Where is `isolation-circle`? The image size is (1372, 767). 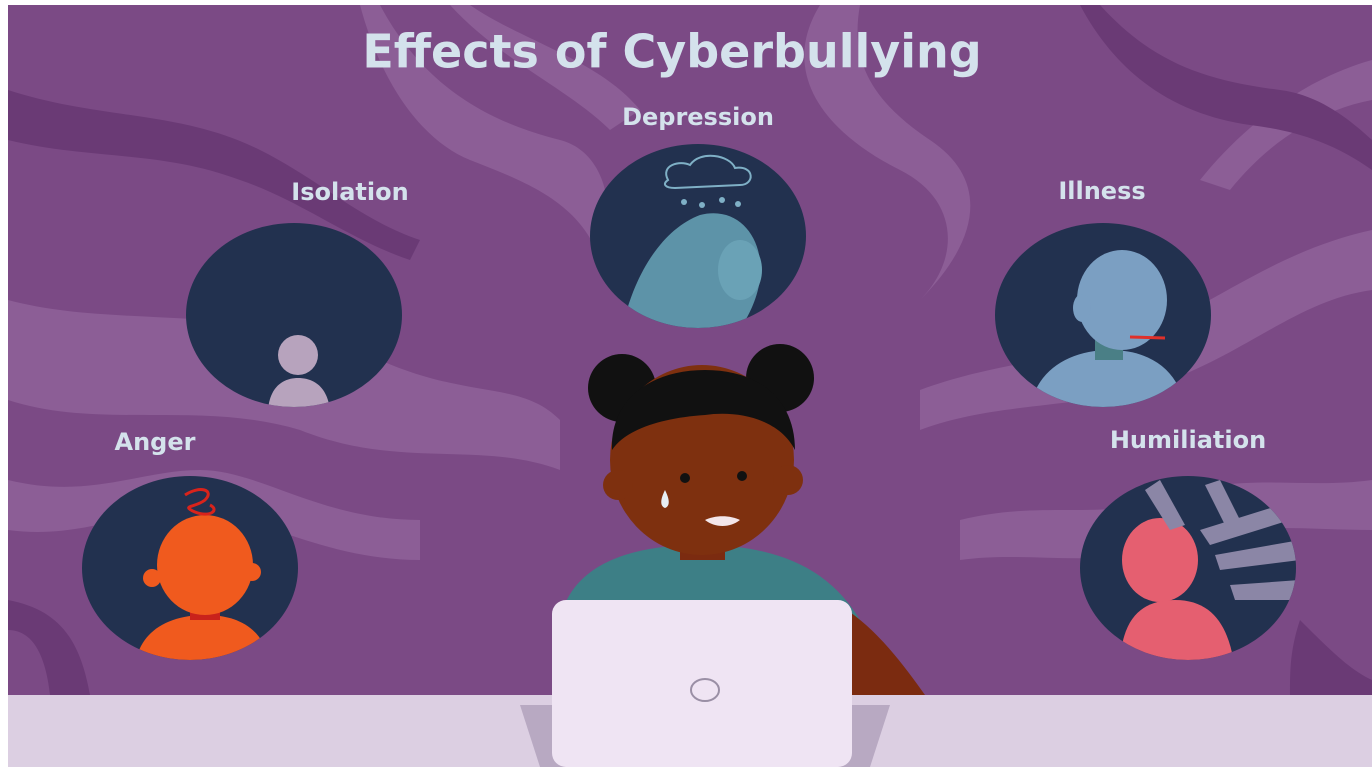 isolation-circle is located at coordinates (294, 315).